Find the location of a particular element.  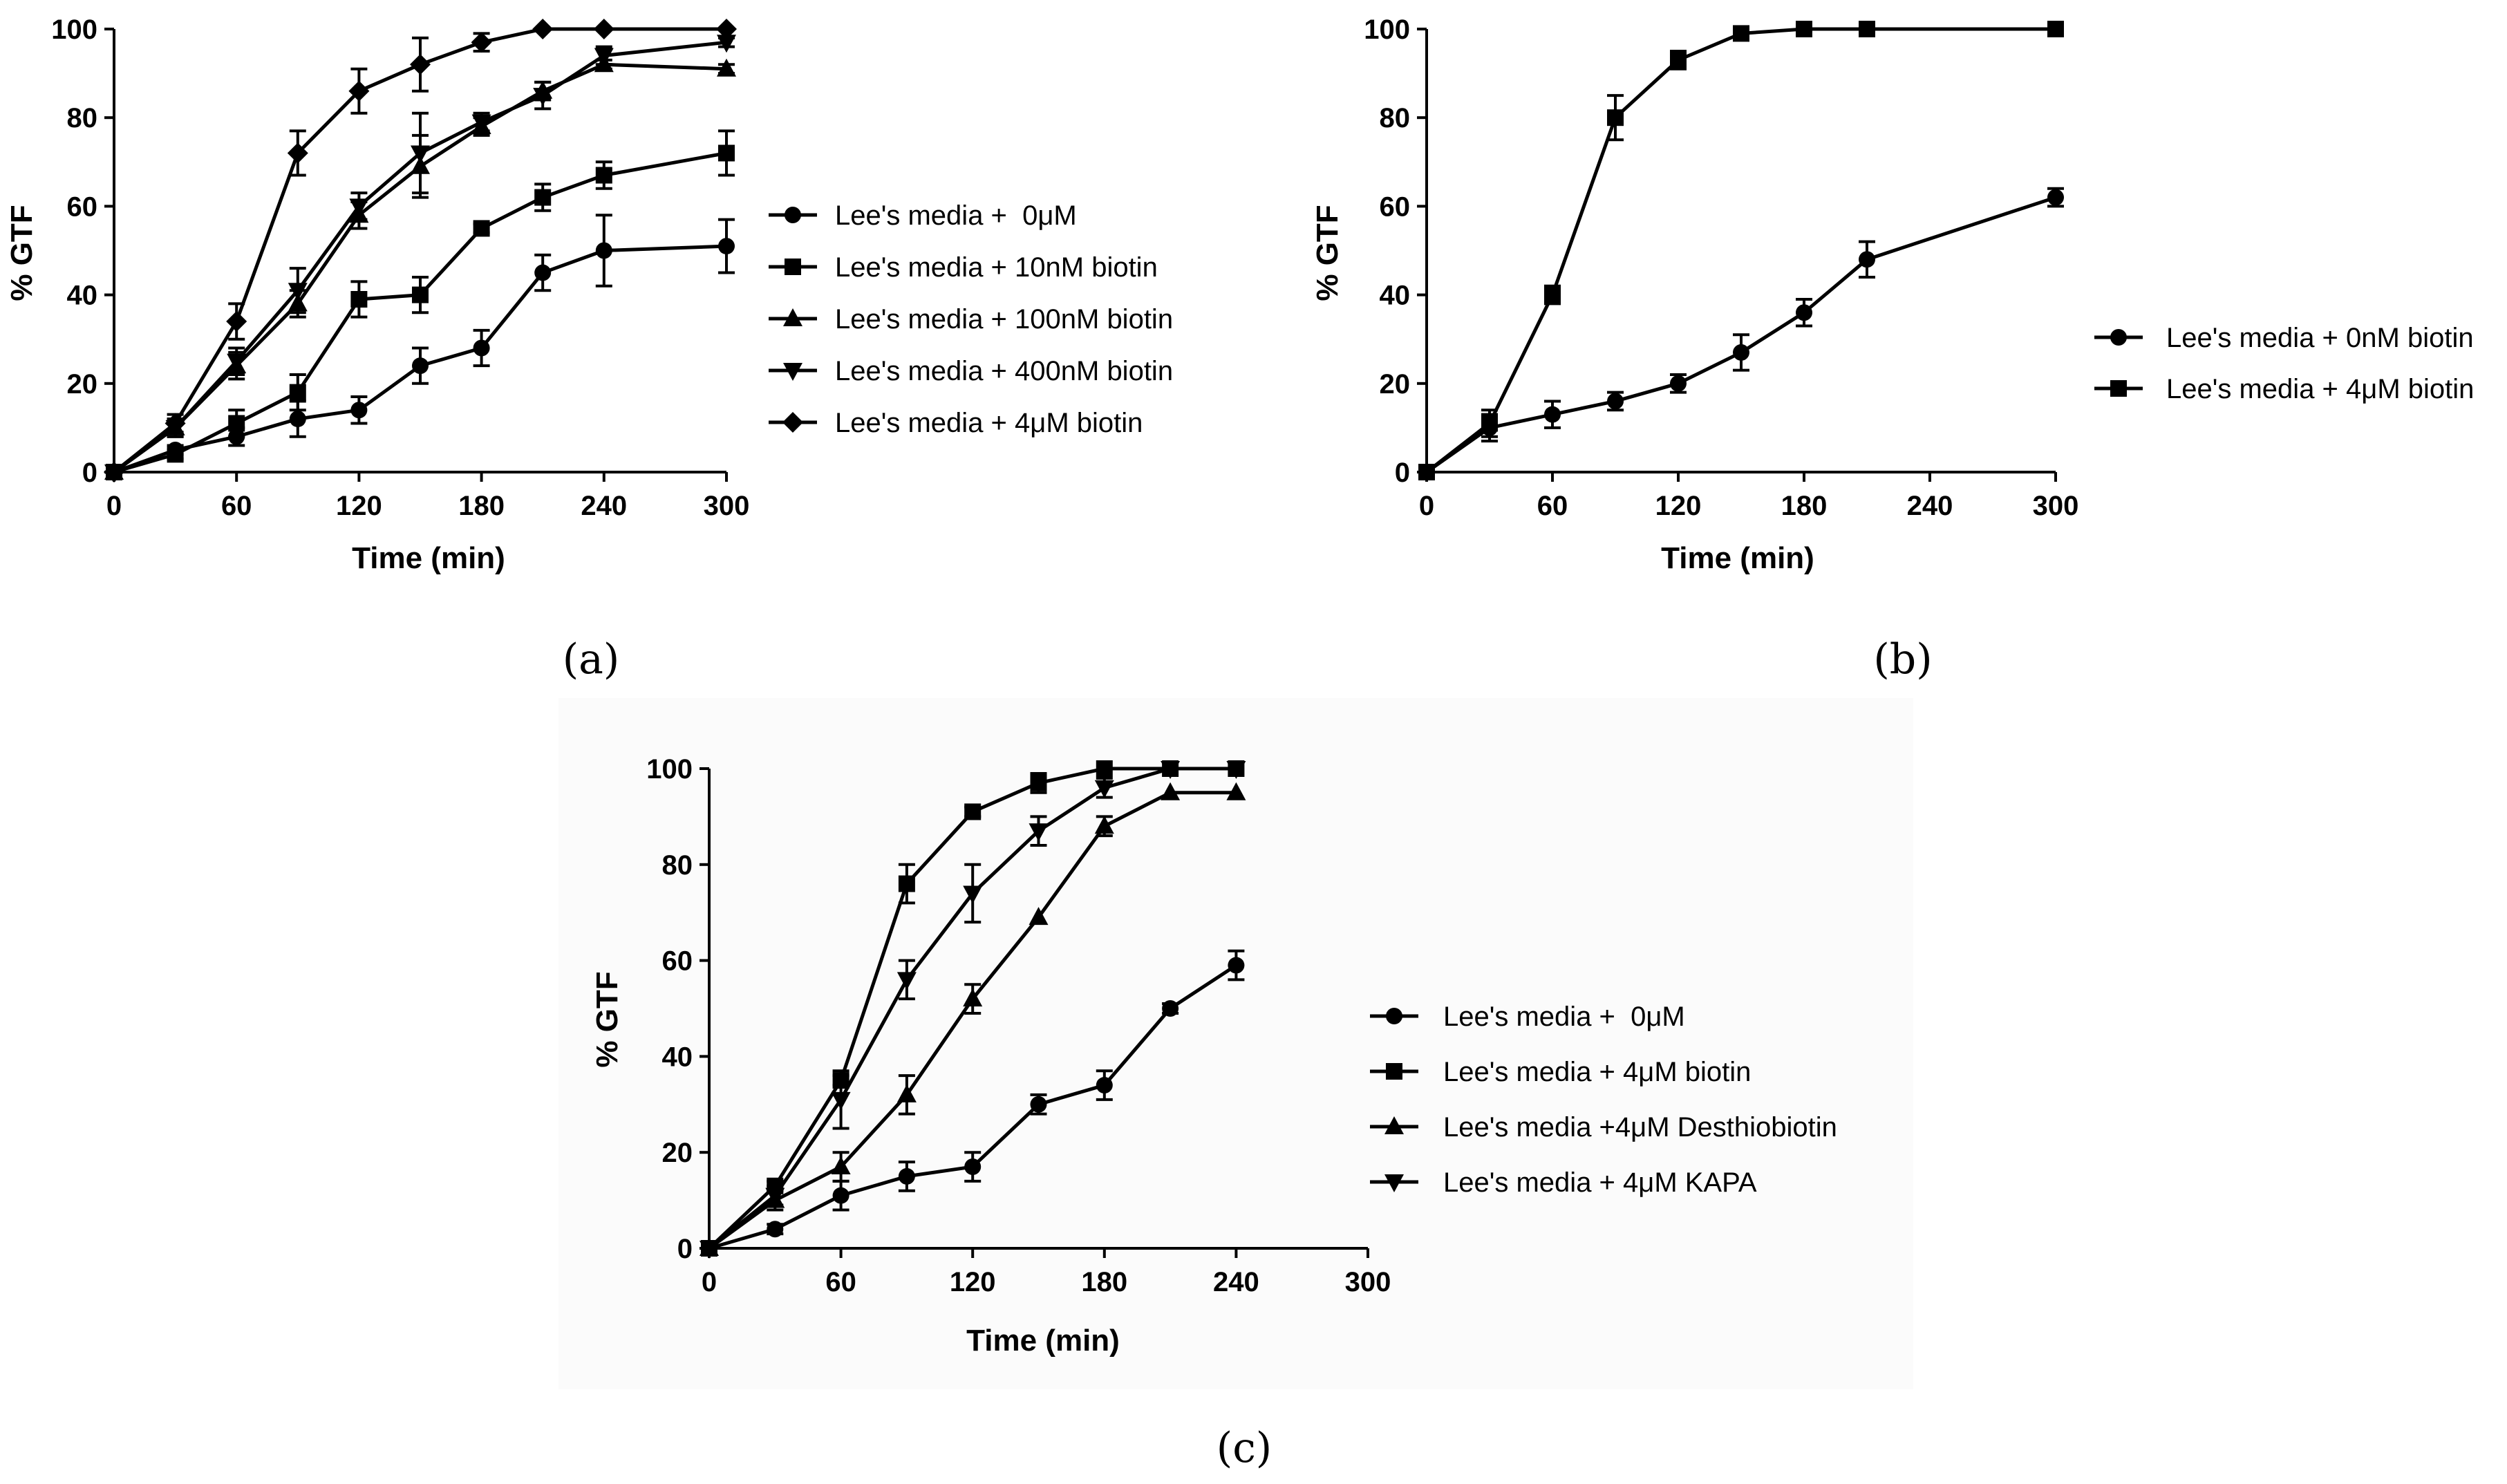

panel-b-x-tick-label: 300 is located at coordinates (2056, 506).